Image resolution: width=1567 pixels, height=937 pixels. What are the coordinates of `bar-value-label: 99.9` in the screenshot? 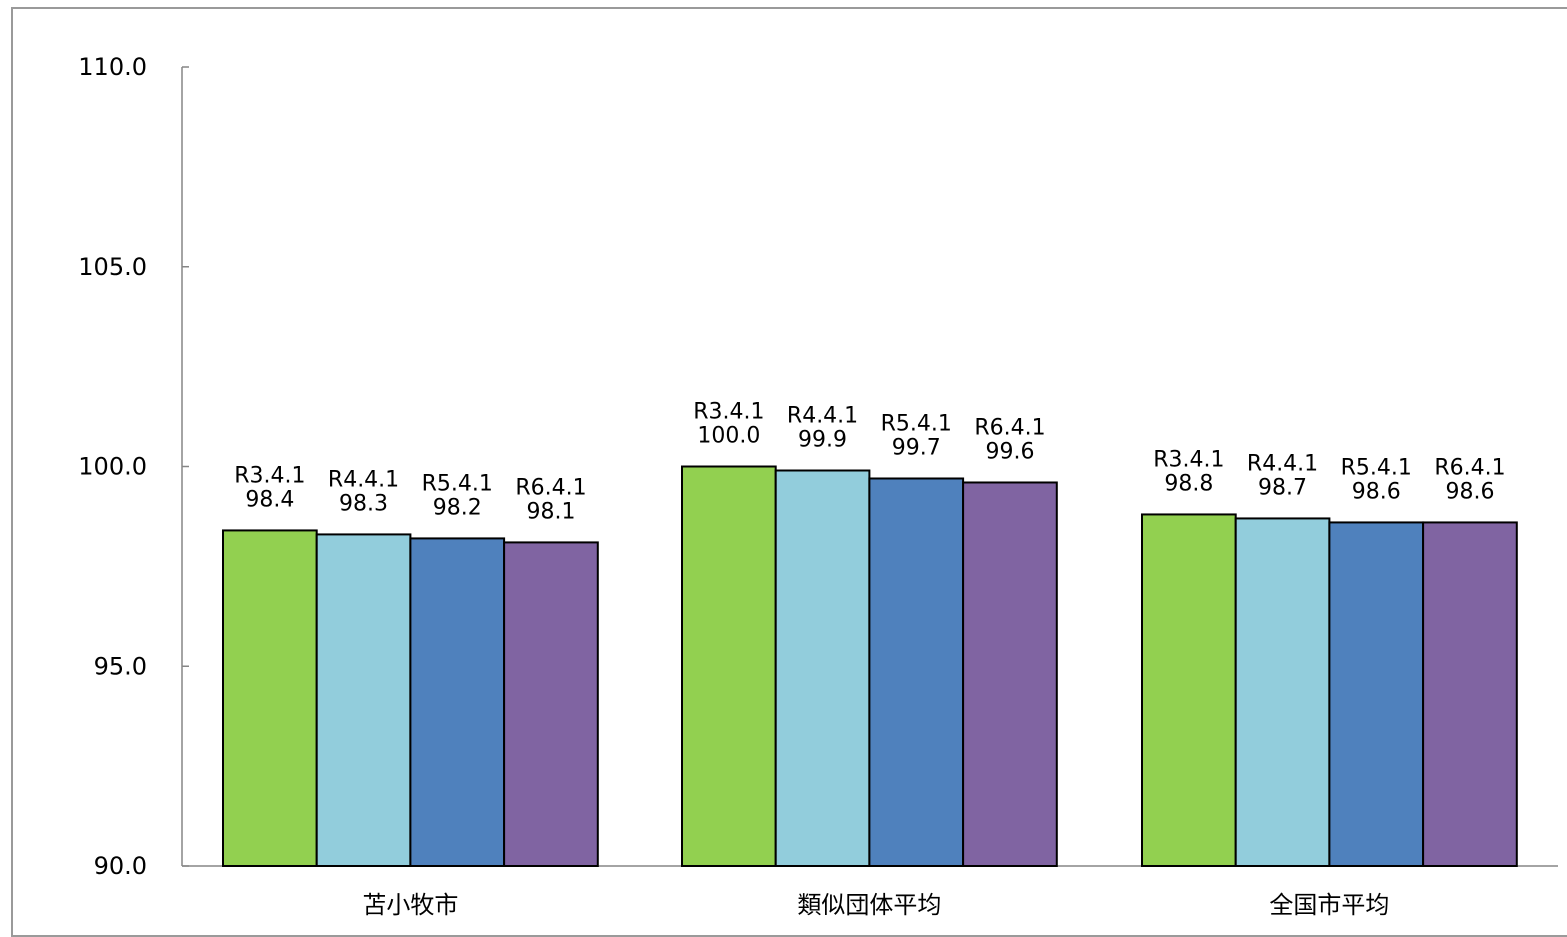 It's located at (822, 439).